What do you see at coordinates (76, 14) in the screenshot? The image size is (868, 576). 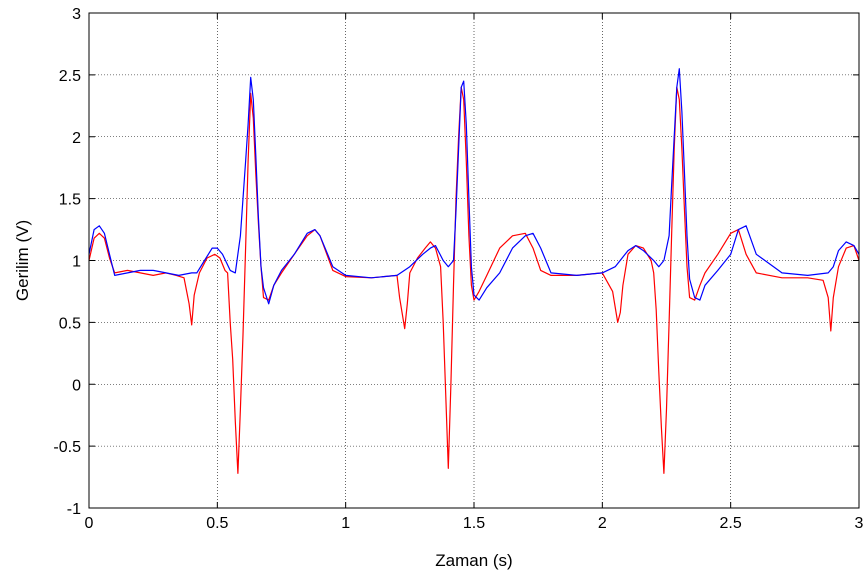 I see `y-tick-label: 3` at bounding box center [76, 14].